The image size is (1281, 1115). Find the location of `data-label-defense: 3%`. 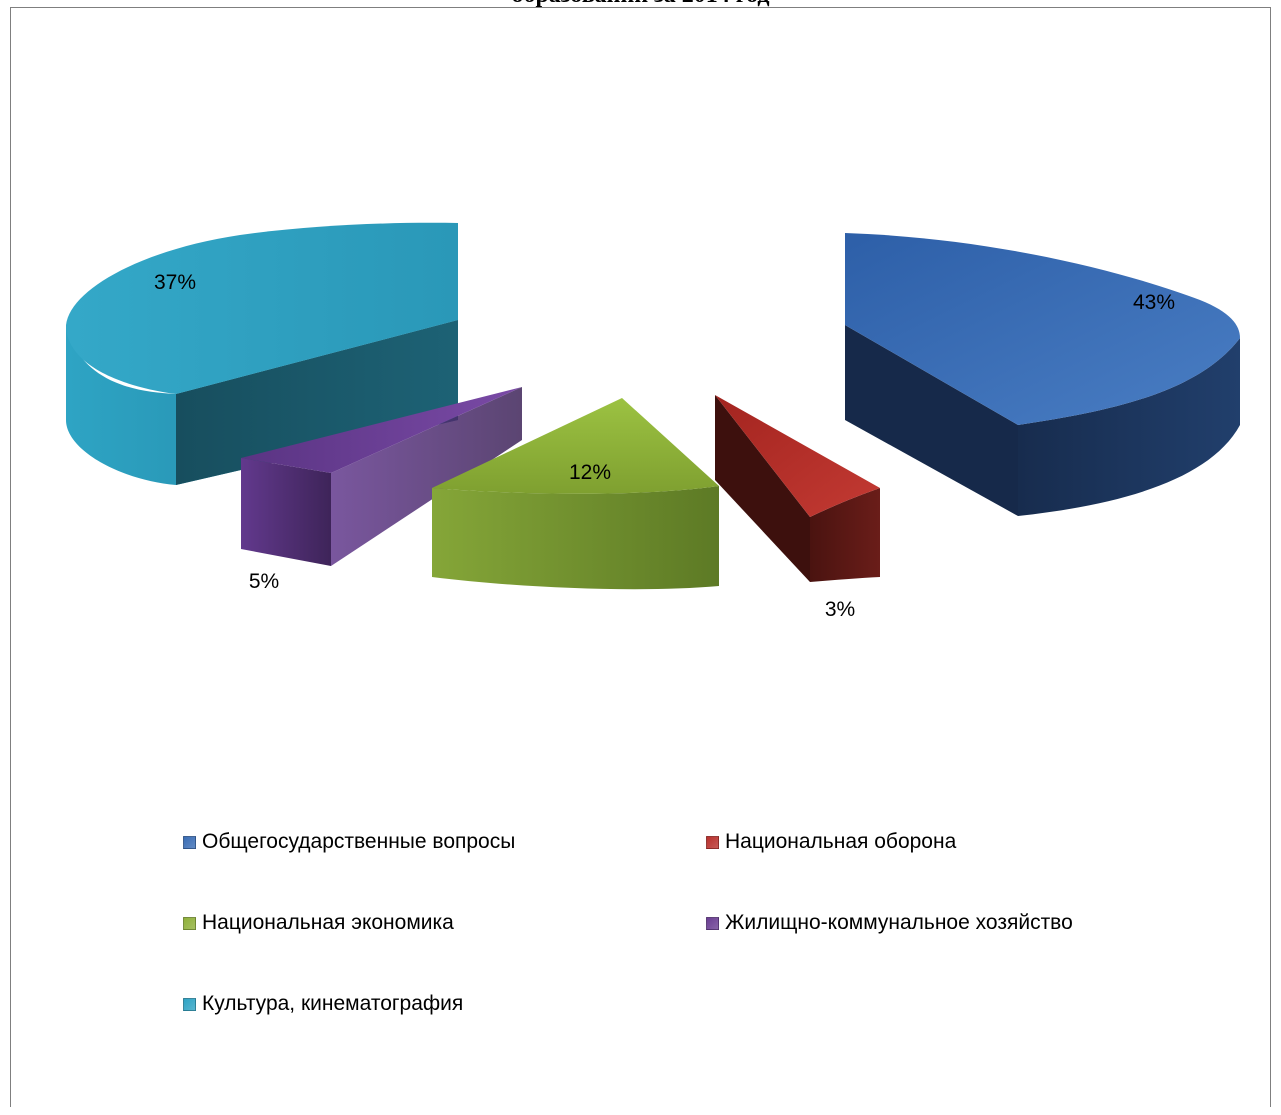

data-label-defense: 3% is located at coordinates (840, 609).